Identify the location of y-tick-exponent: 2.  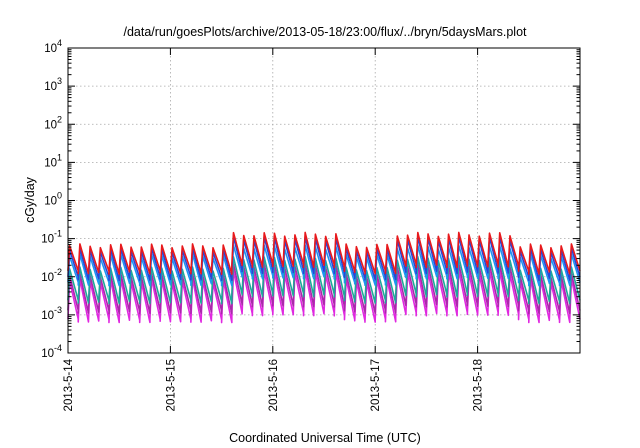
(59, 119).